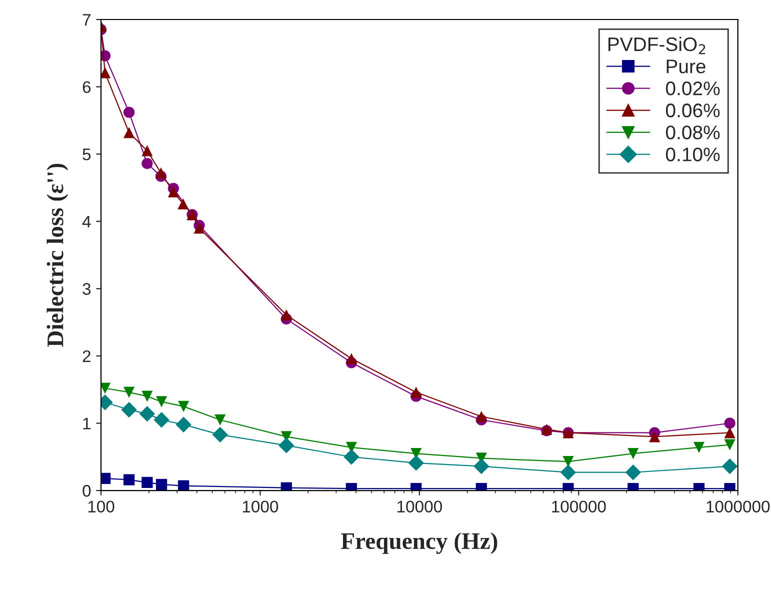 Image resolution: width=771 pixels, height=591 pixels. I want to click on legend-label: Pure, so click(686, 67).